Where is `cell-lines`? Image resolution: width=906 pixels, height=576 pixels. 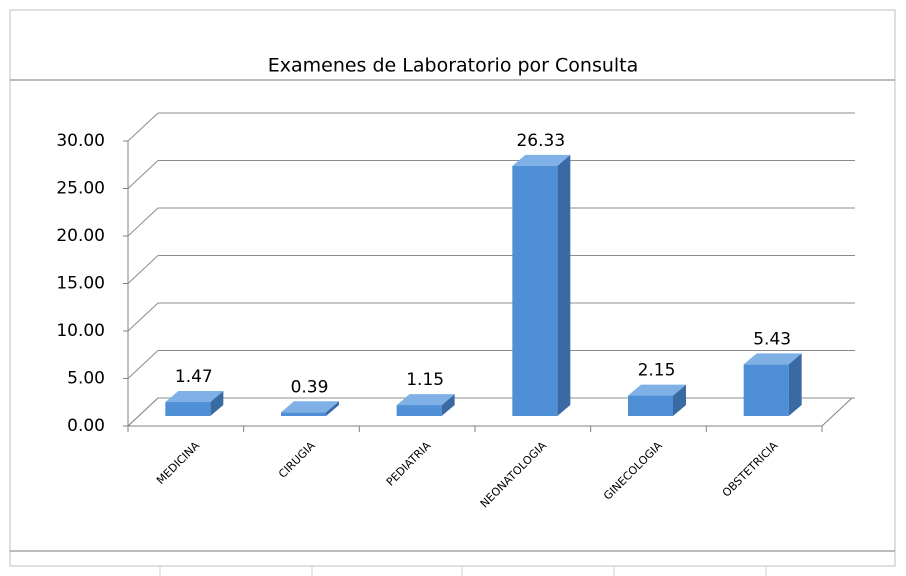
cell-lines is located at coordinates (463, 571).